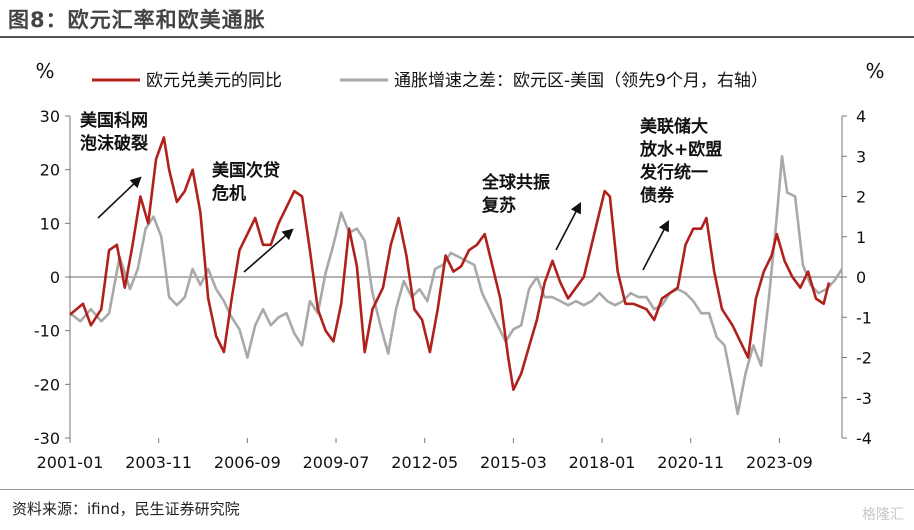 Image resolution: width=914 pixels, height=530 pixels. What do you see at coordinates (515, 182) in the screenshot?
I see `annotation-line: 全球共振` at bounding box center [515, 182].